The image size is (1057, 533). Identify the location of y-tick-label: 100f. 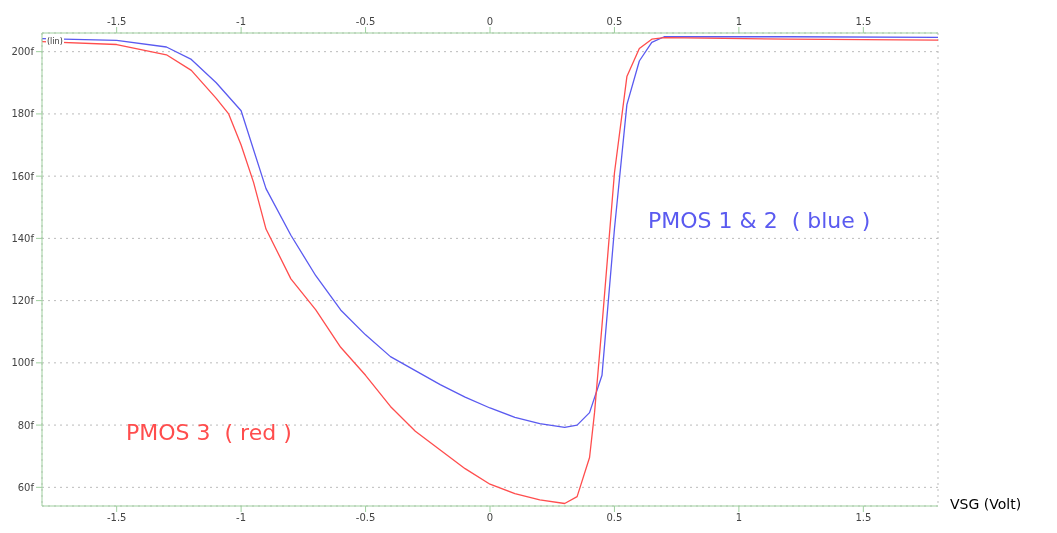
(23, 363).